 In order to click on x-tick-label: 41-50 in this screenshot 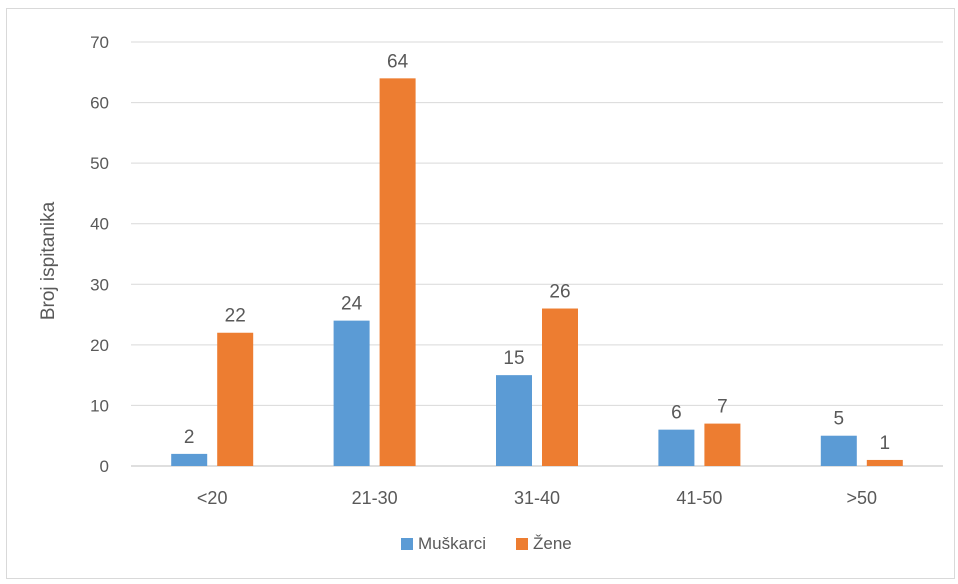, I will do `click(699, 498)`.